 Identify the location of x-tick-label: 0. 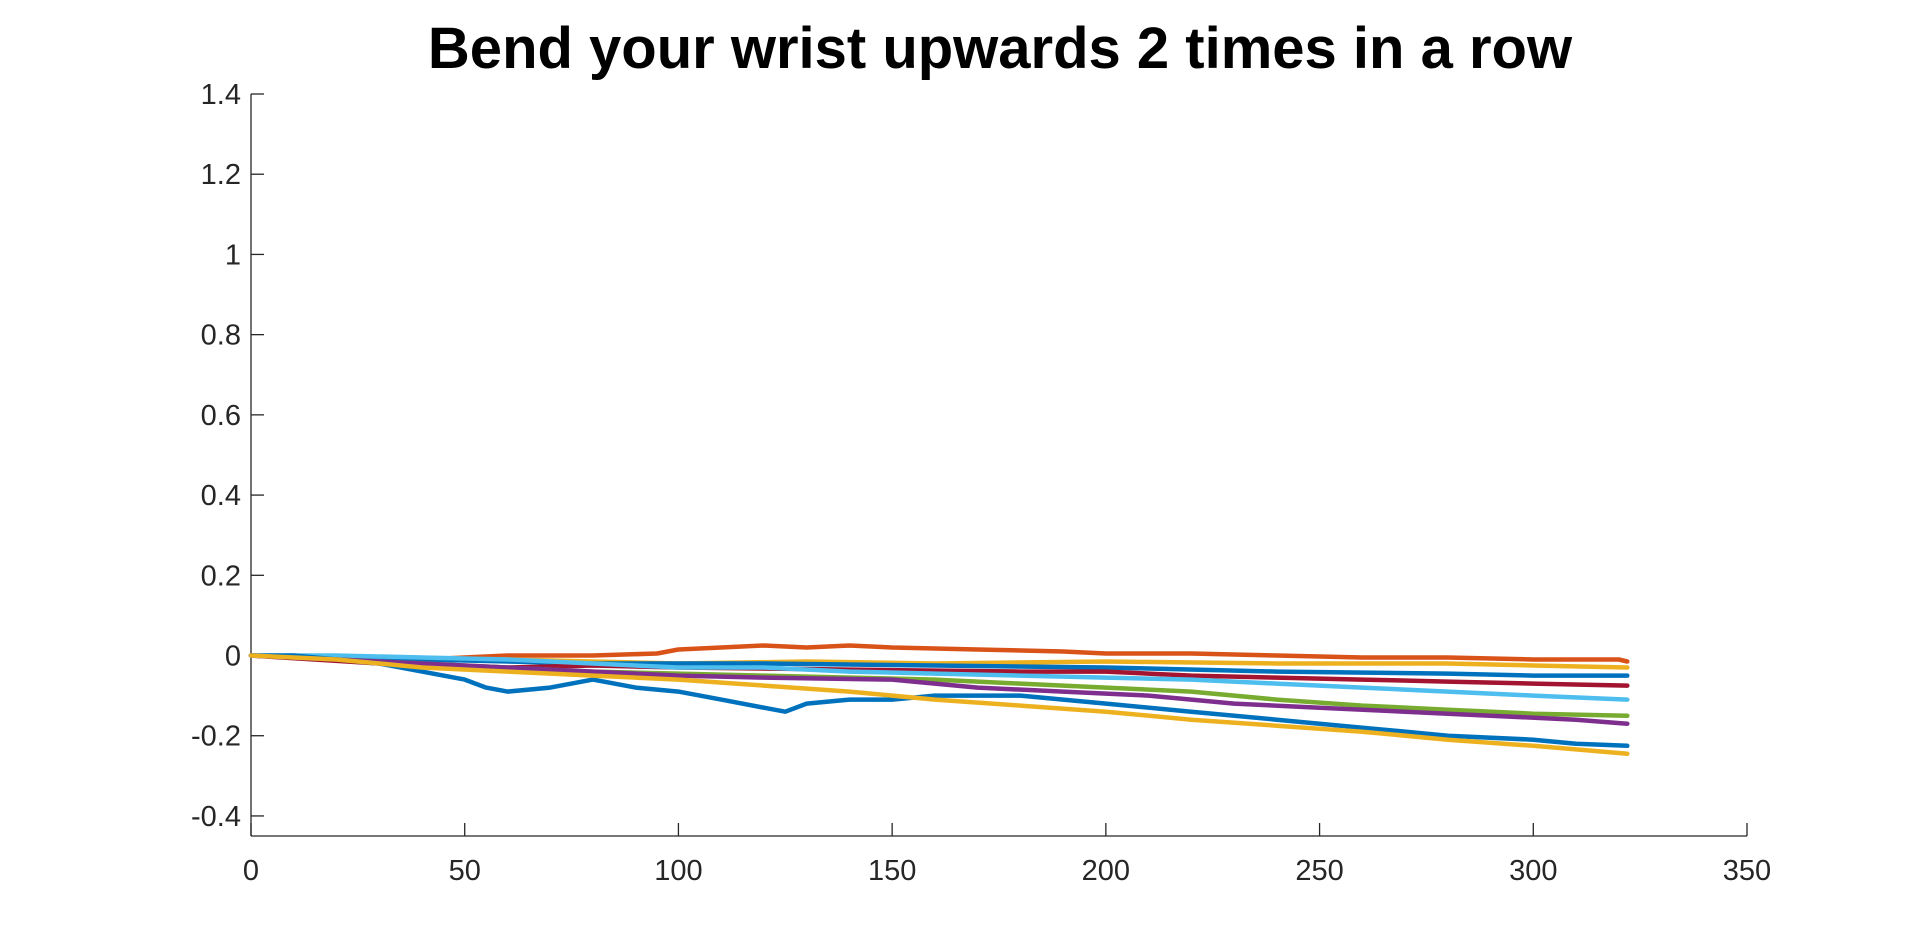
(251, 871).